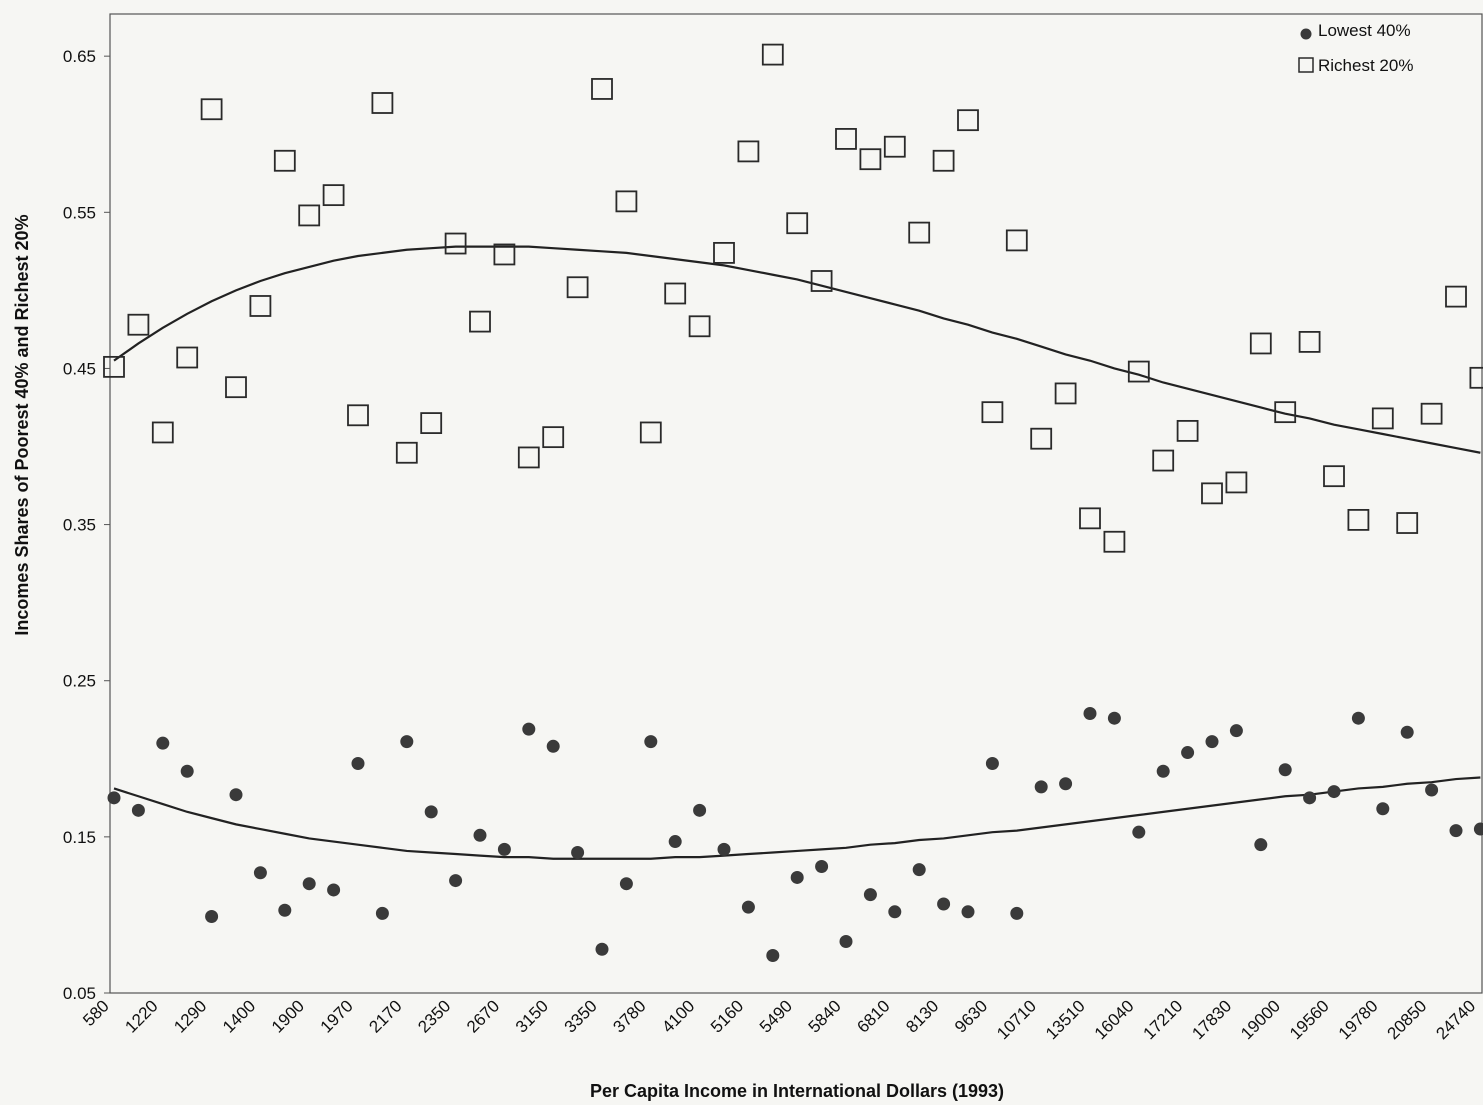 The image size is (1483, 1105). Describe the element at coordinates (629, 1016) in the screenshot. I see `x-tick-label: 3780` at that location.